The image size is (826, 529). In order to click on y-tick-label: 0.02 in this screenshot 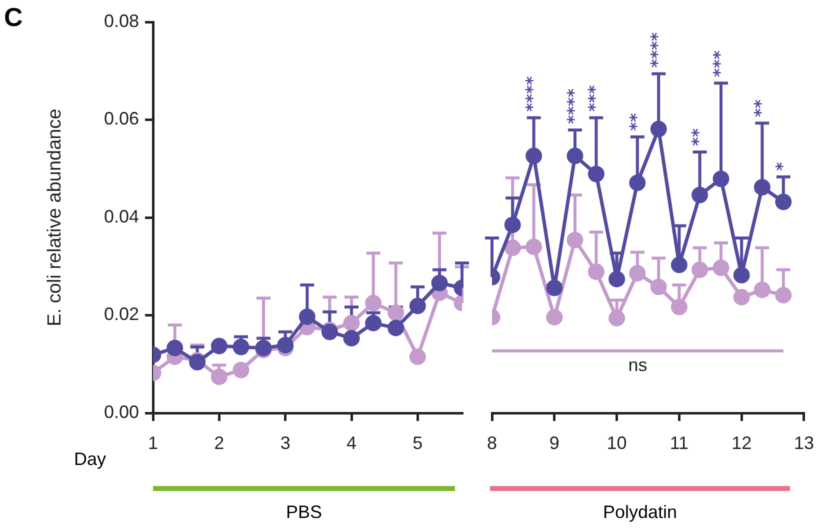, I will do `click(121, 314)`.